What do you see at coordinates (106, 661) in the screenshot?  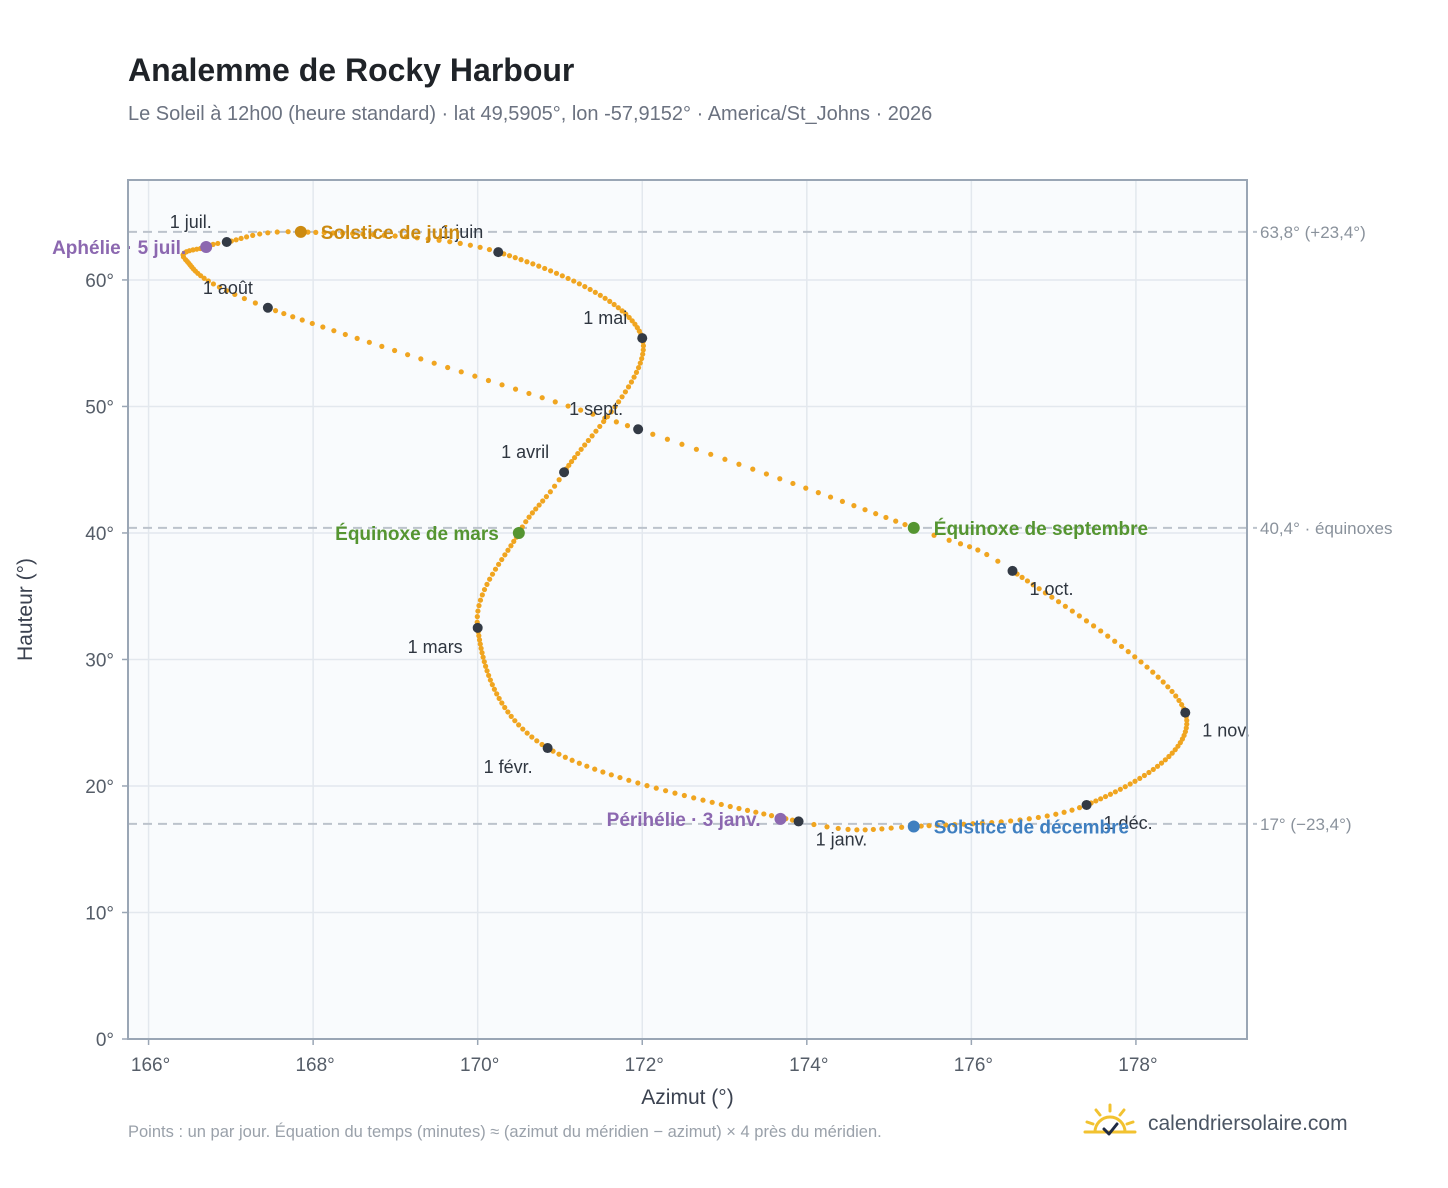 I see `y-axis-ticks: 0° 10° 20° 30° 40° 50° 60°` at bounding box center [106, 661].